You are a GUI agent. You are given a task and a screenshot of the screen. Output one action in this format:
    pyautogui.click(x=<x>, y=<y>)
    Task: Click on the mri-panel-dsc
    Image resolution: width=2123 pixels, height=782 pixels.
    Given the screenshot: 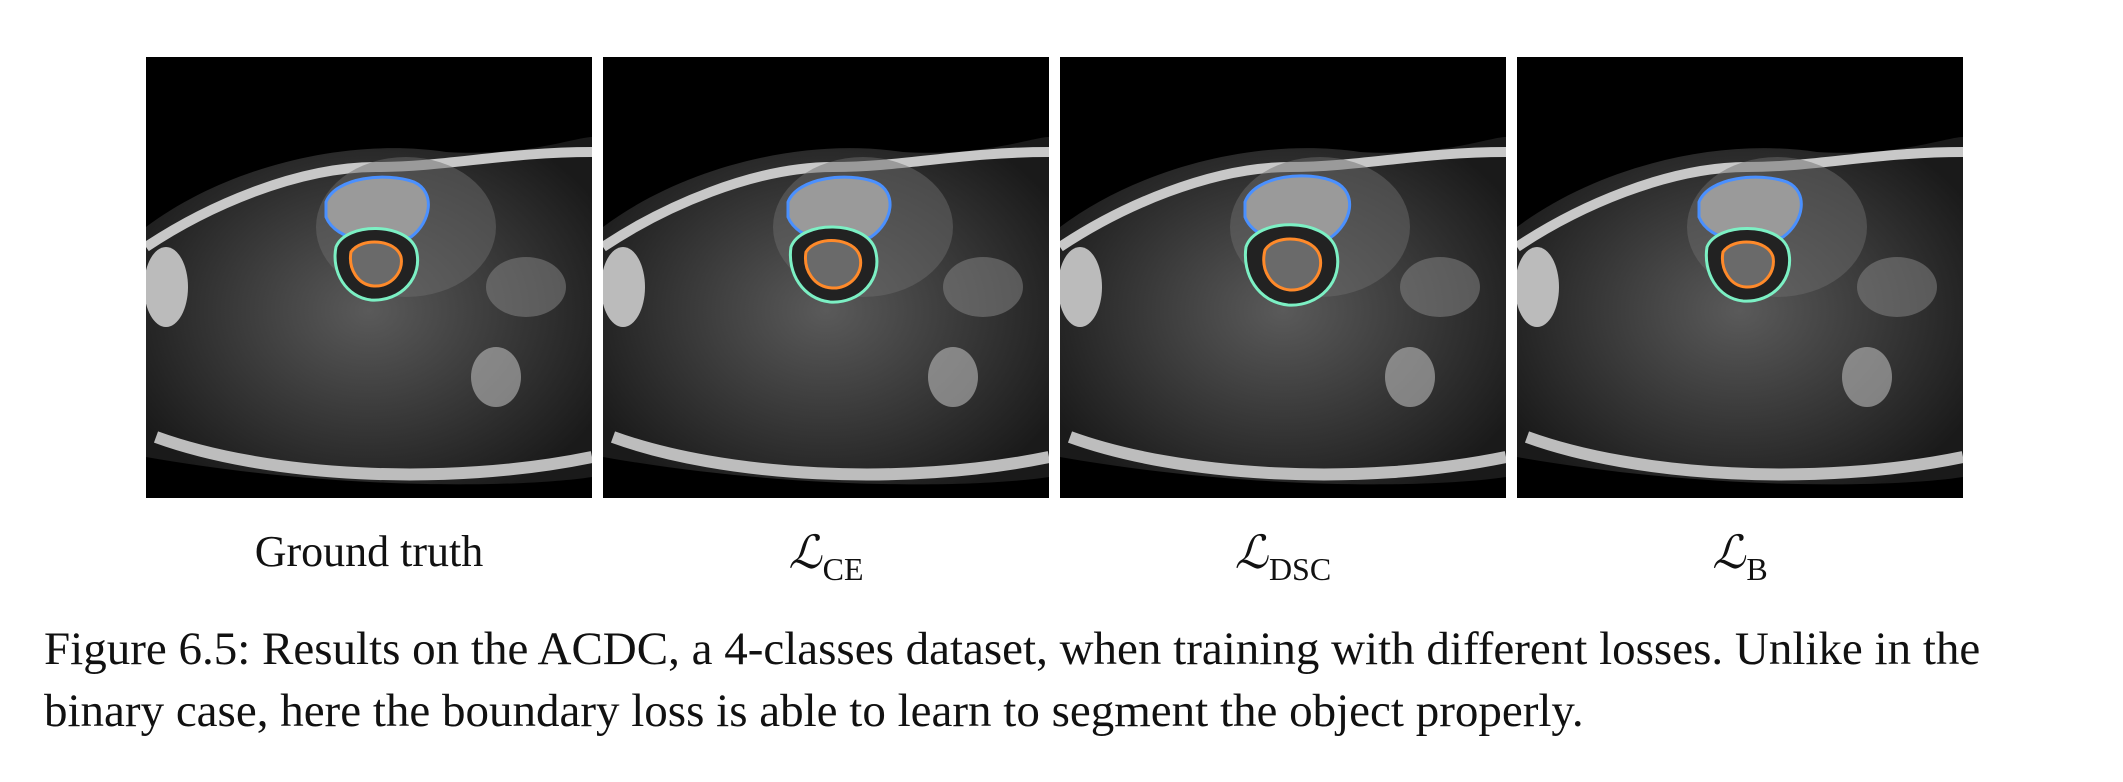 What is the action you would take?
    pyautogui.click(x=1283, y=277)
    